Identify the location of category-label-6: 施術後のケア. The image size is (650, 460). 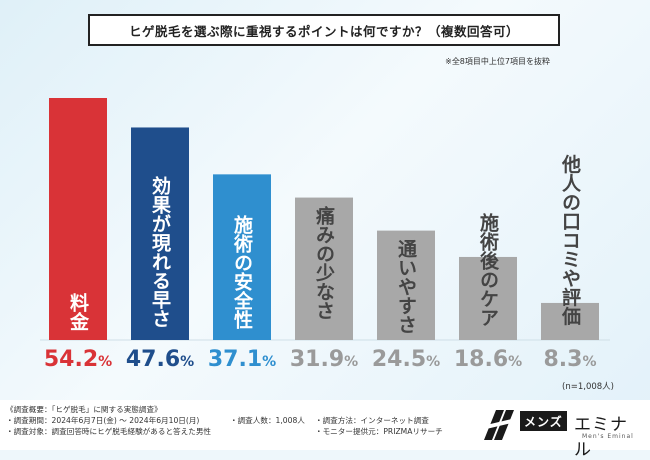
(488, 269).